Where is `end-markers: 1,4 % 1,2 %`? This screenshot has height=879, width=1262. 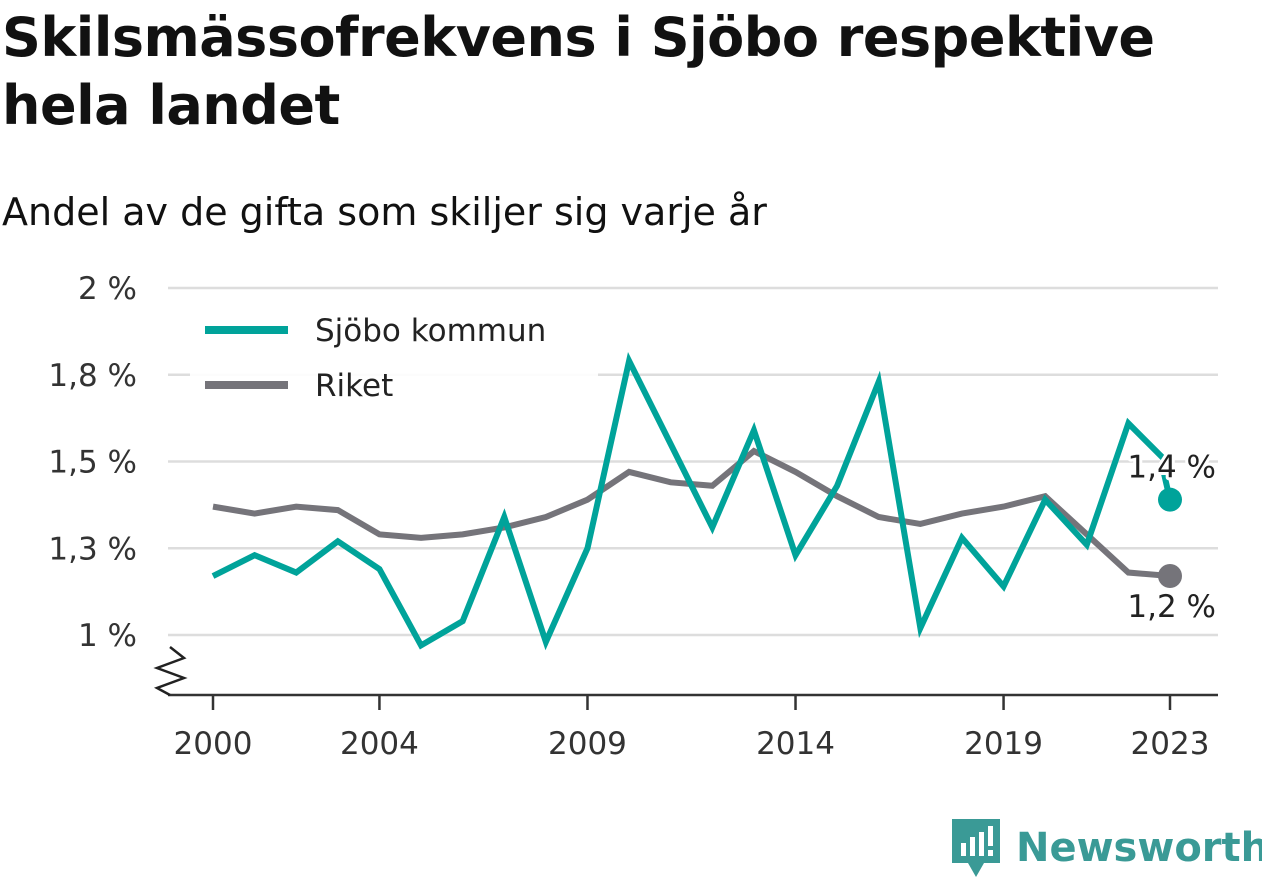
end-markers: 1,4 % 1,2 % is located at coordinates (1171, 537).